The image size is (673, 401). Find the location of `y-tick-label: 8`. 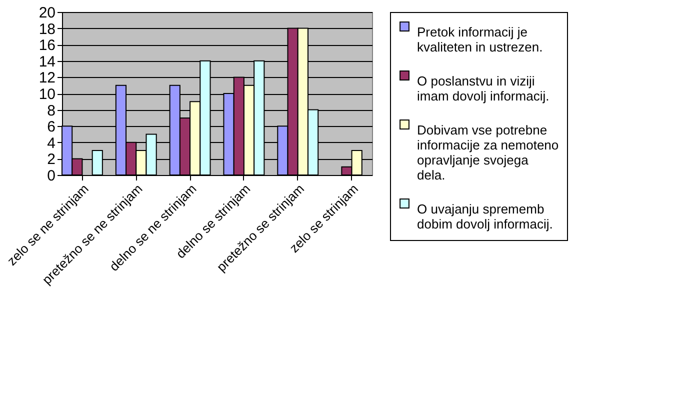

y-tick-label: 8 is located at coordinates (51, 111).